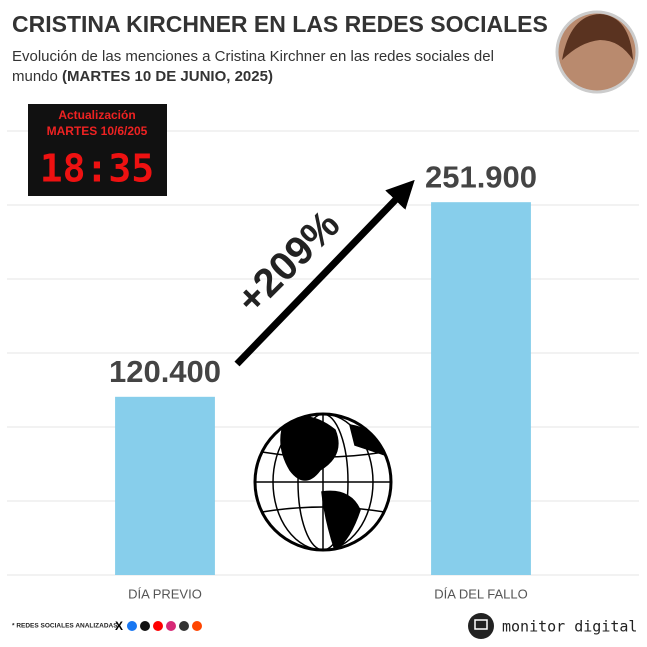 The height and width of the screenshot is (647, 647). Describe the element at coordinates (481, 176) in the screenshot. I see `value-label: 251.900` at that location.